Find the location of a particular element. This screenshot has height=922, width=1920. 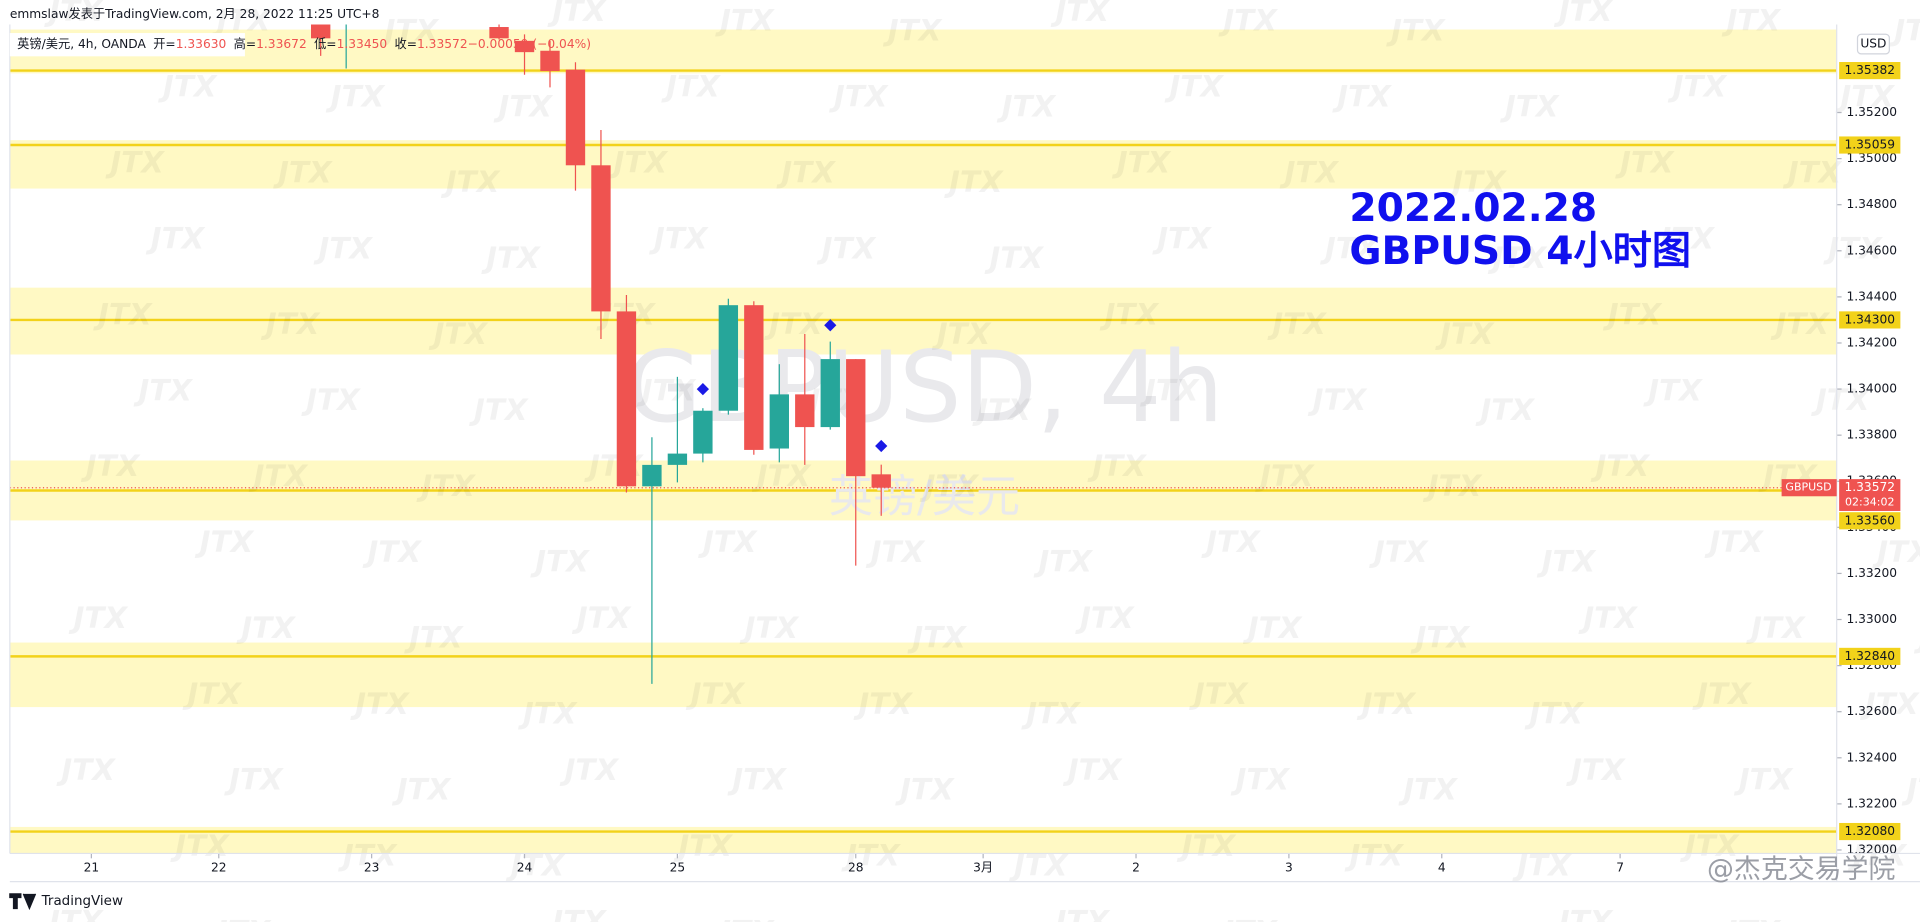

y-tick-label: 1.35000 is located at coordinates (1871, 158).